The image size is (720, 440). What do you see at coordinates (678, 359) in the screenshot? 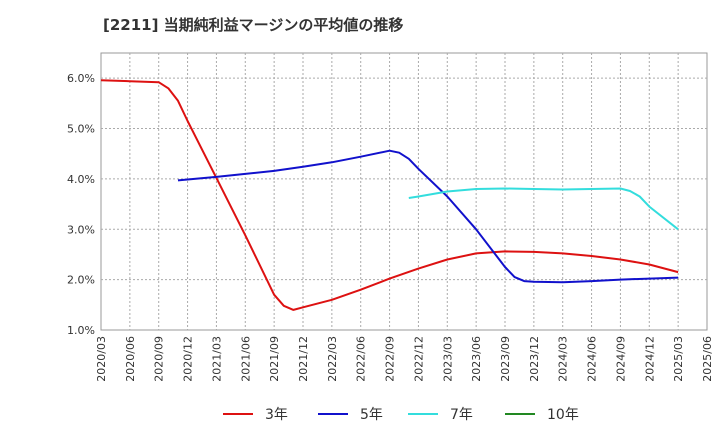
I see `x-tick-label: 2025/03` at bounding box center [678, 359].